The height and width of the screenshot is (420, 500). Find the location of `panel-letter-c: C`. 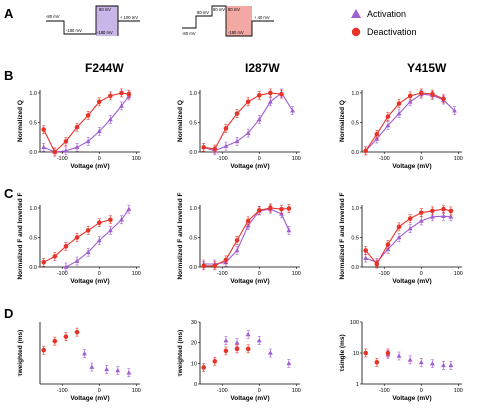

panel-letter-c: C is located at coordinates (9, 193).